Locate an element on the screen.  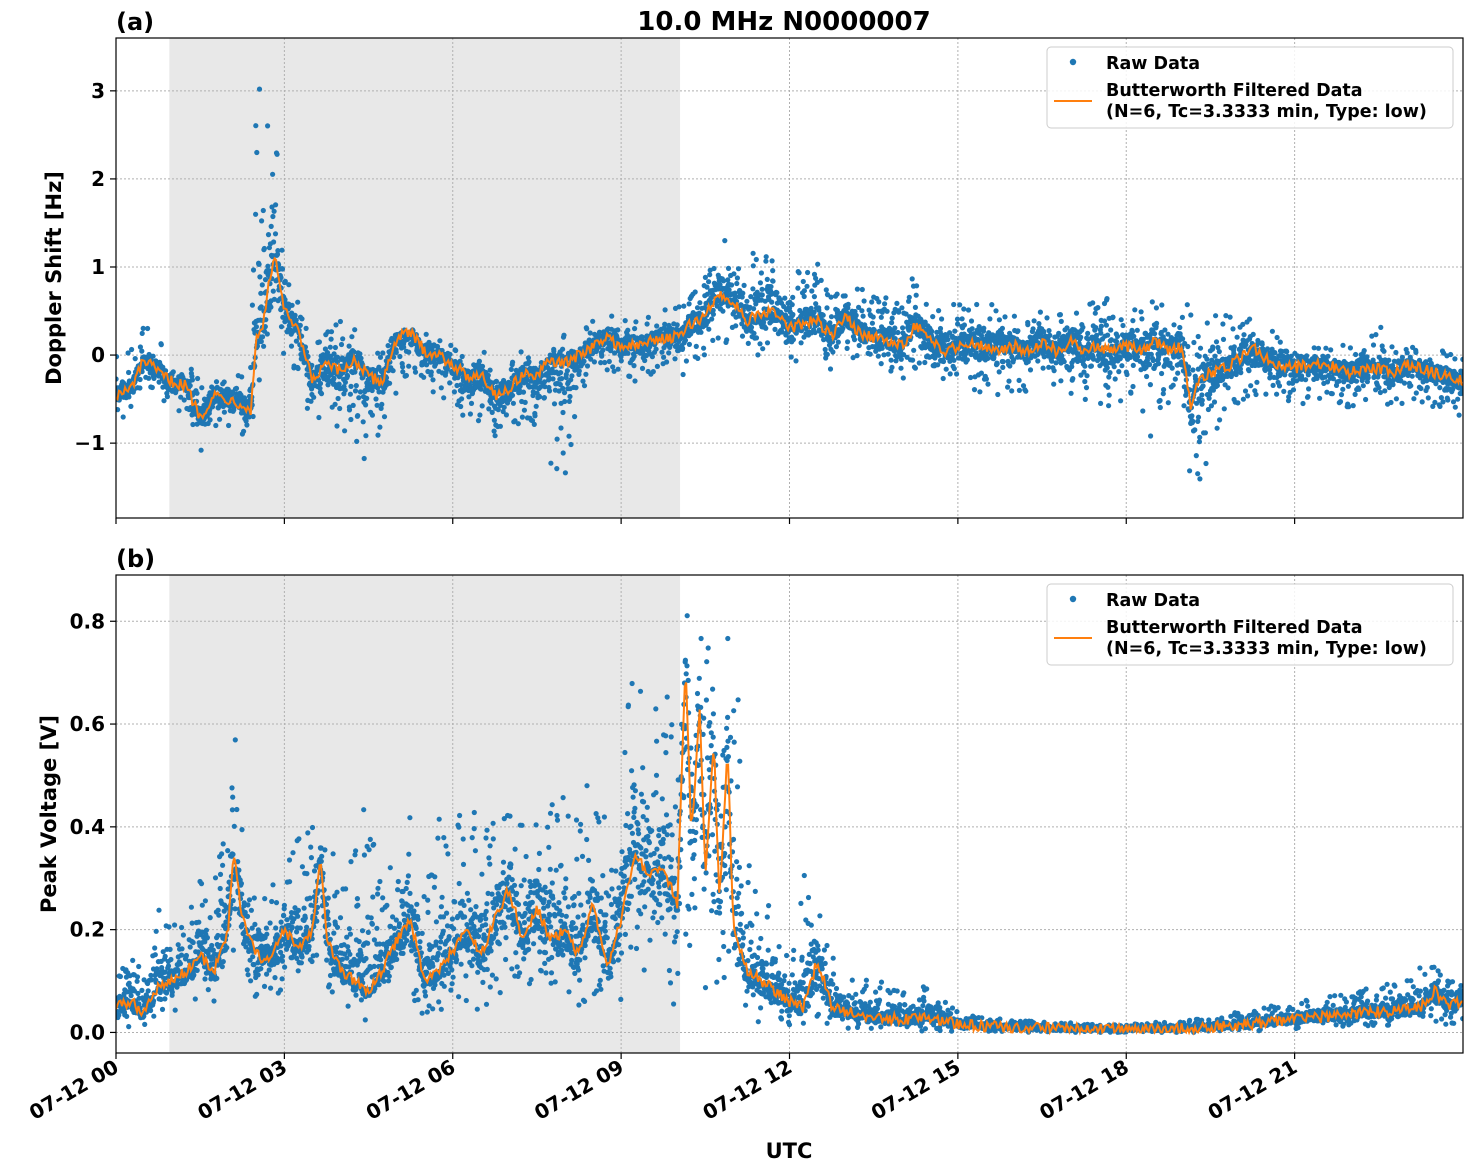
shaded-interval-doppler is located at coordinates (425, 278).